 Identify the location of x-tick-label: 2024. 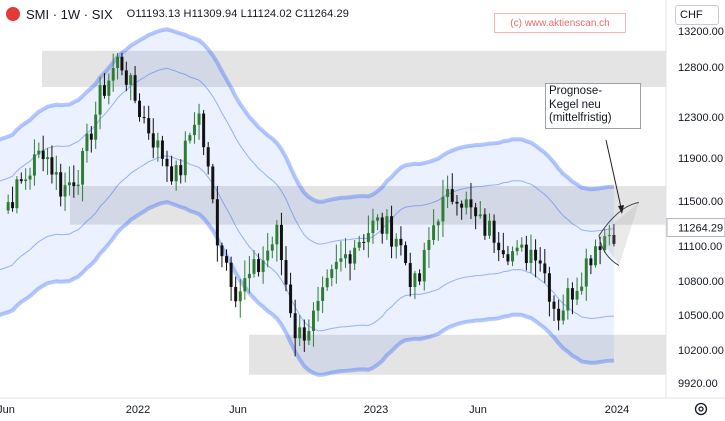
(617, 410).